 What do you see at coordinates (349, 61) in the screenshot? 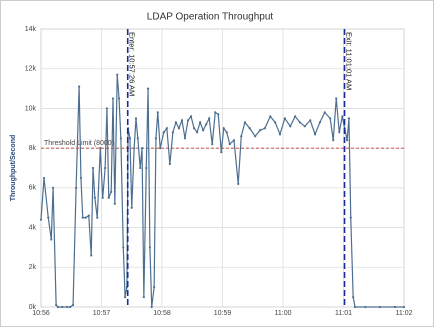
I see `event-marker-label: Exit: 11:01:01 AM` at bounding box center [349, 61].